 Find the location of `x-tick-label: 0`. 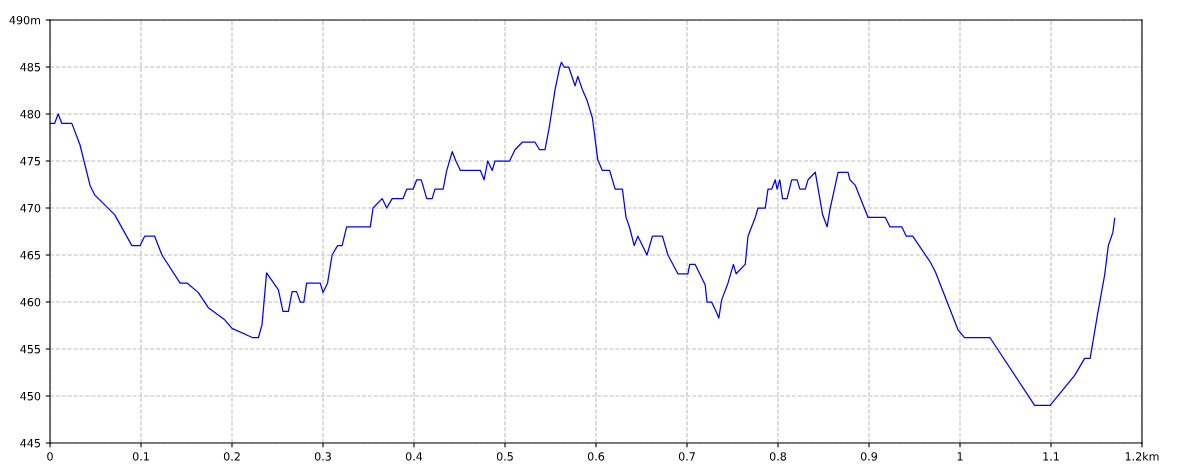

x-tick-label: 0 is located at coordinates (50, 456).